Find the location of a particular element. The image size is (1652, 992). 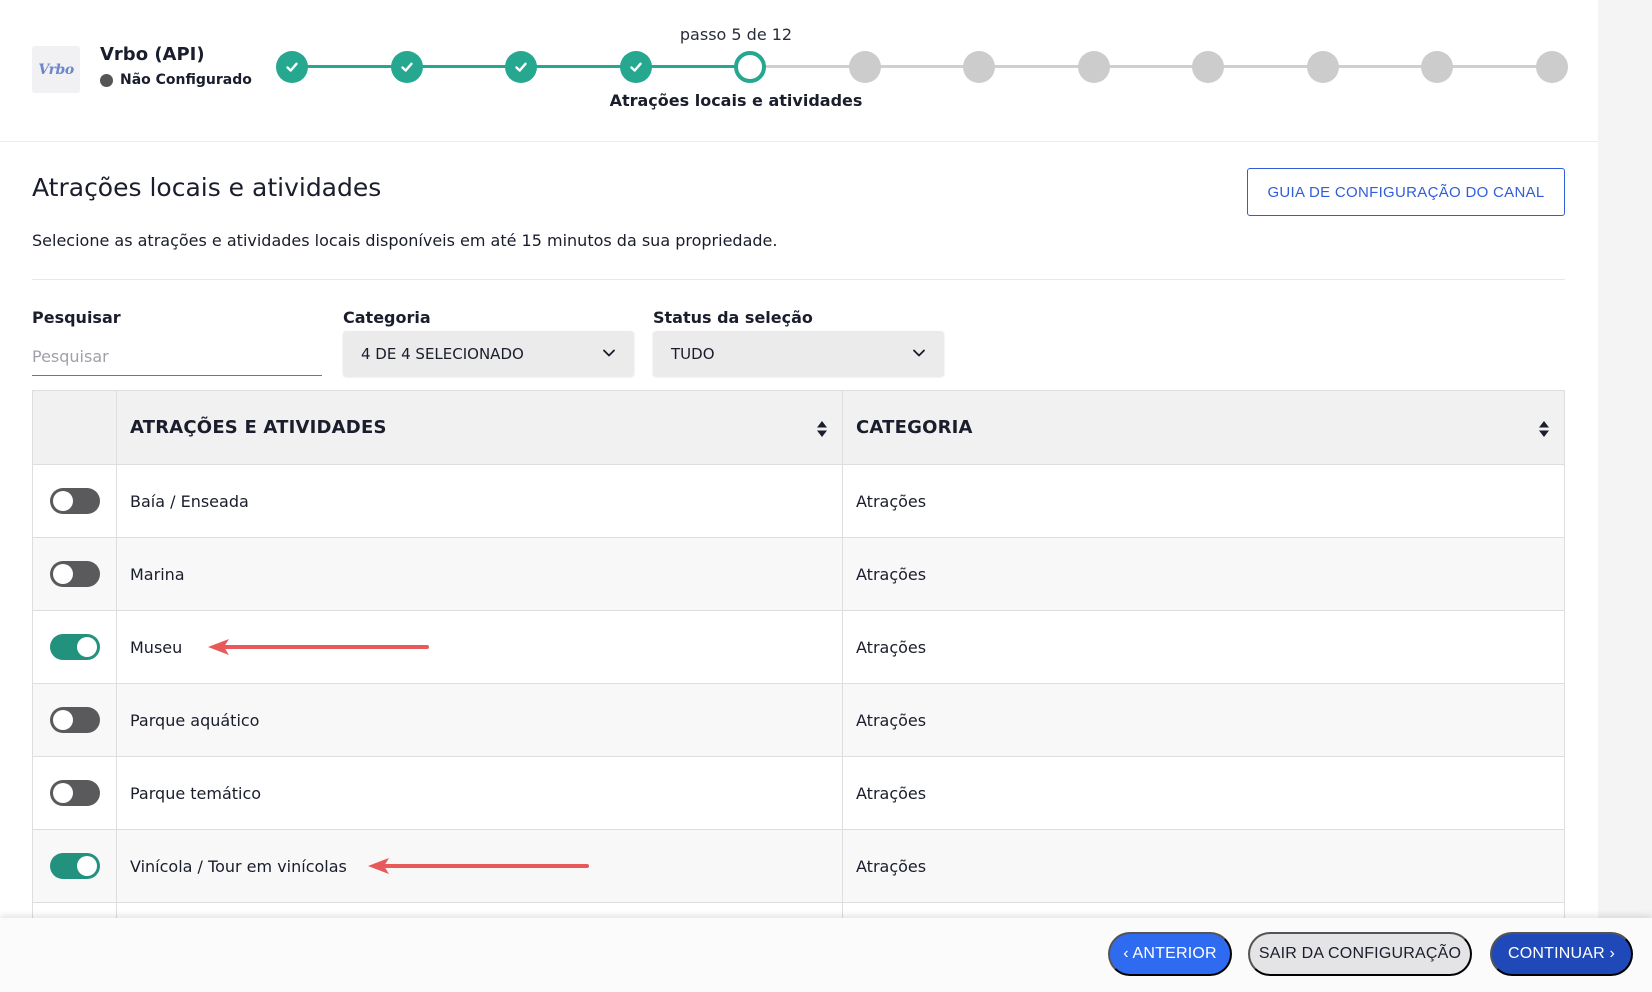

selection-status-label: Status da seleção is located at coordinates (733, 317).